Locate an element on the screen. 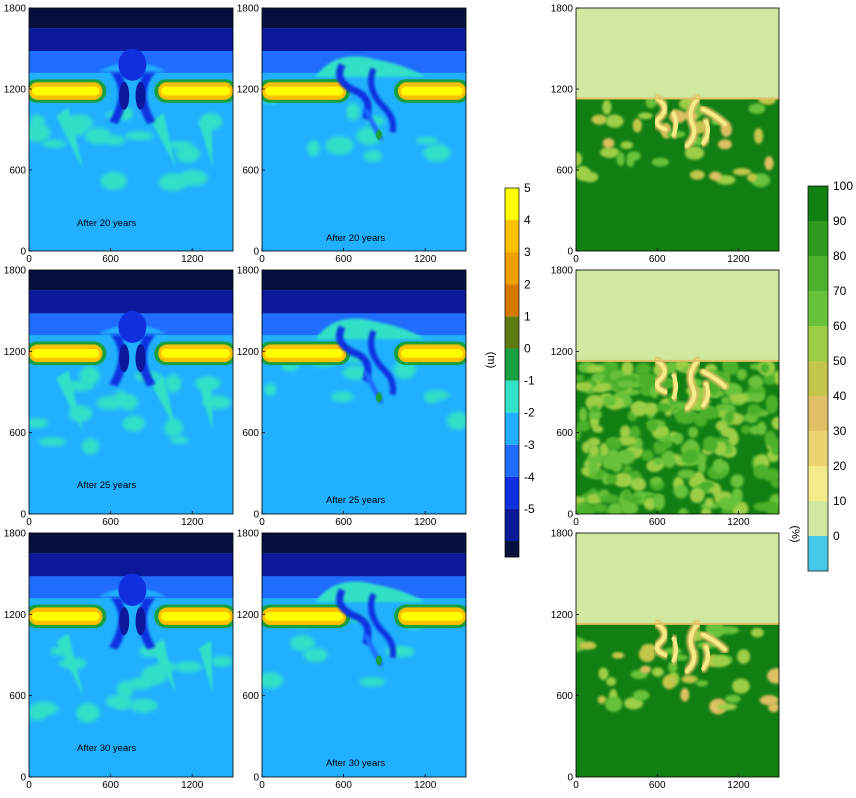  colorbar-tick-label: 80 is located at coordinates (840, 256).